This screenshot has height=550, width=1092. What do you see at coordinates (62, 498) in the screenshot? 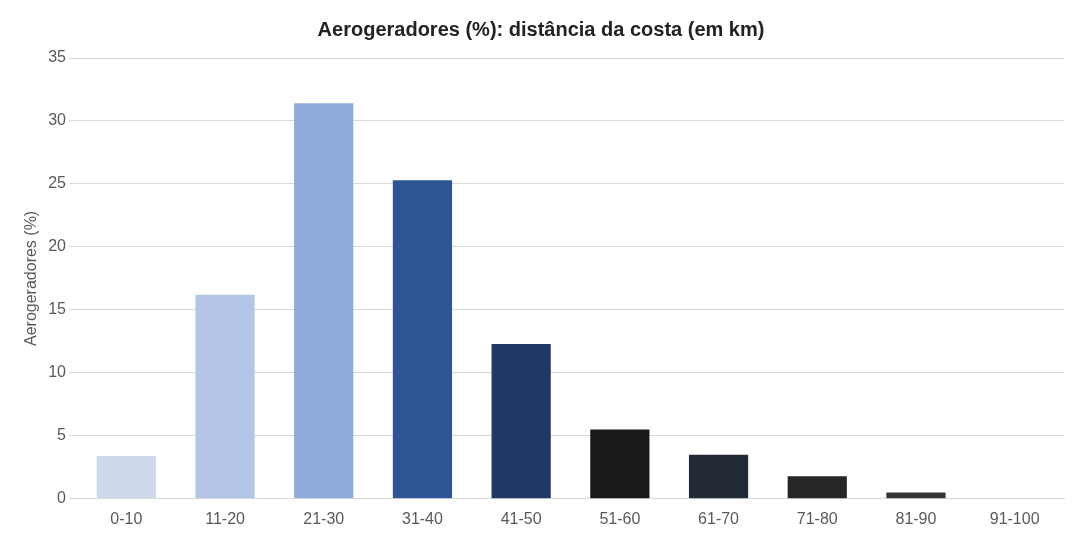
I see `y-tick-label: 0` at bounding box center [62, 498].